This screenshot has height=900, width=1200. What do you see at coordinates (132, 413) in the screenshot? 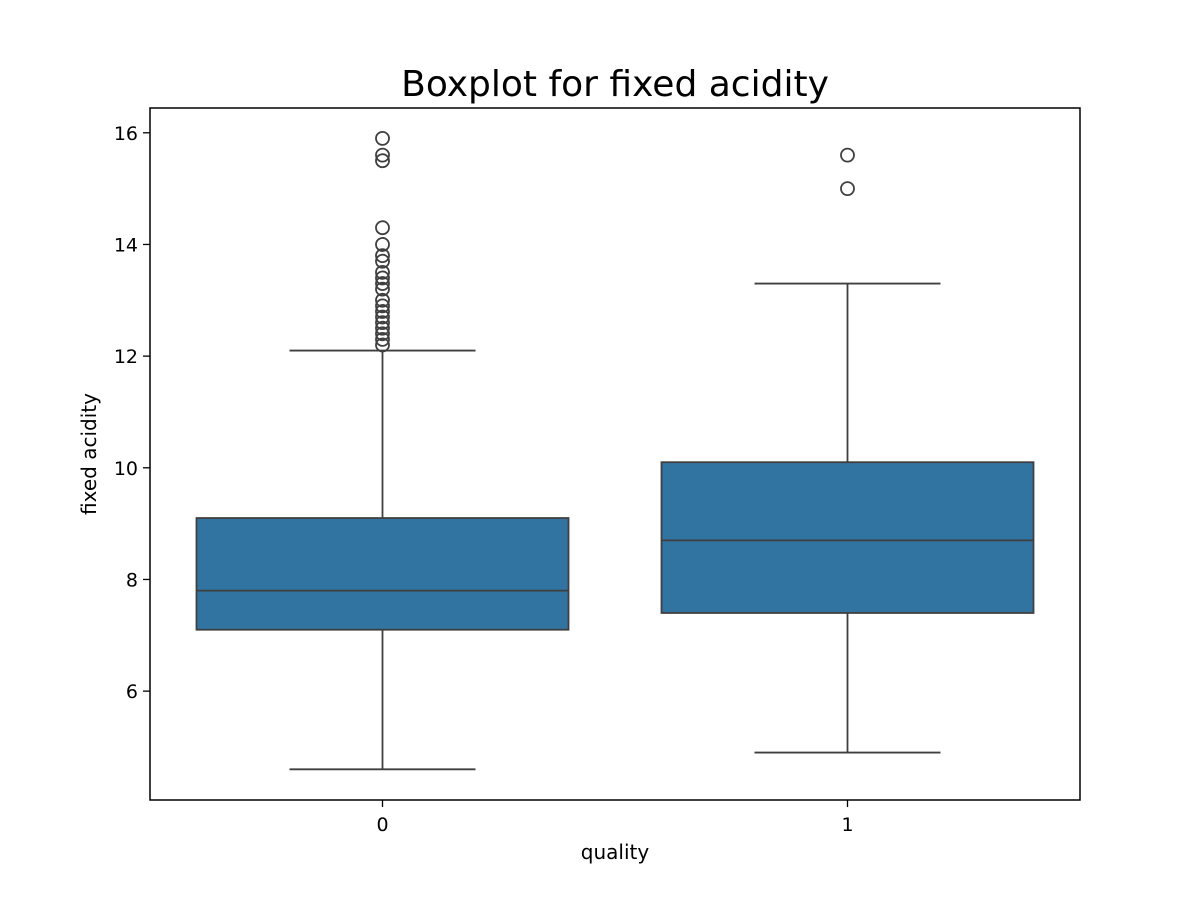
I see `y-axis: 6 8 10 12 14 16` at bounding box center [132, 413].